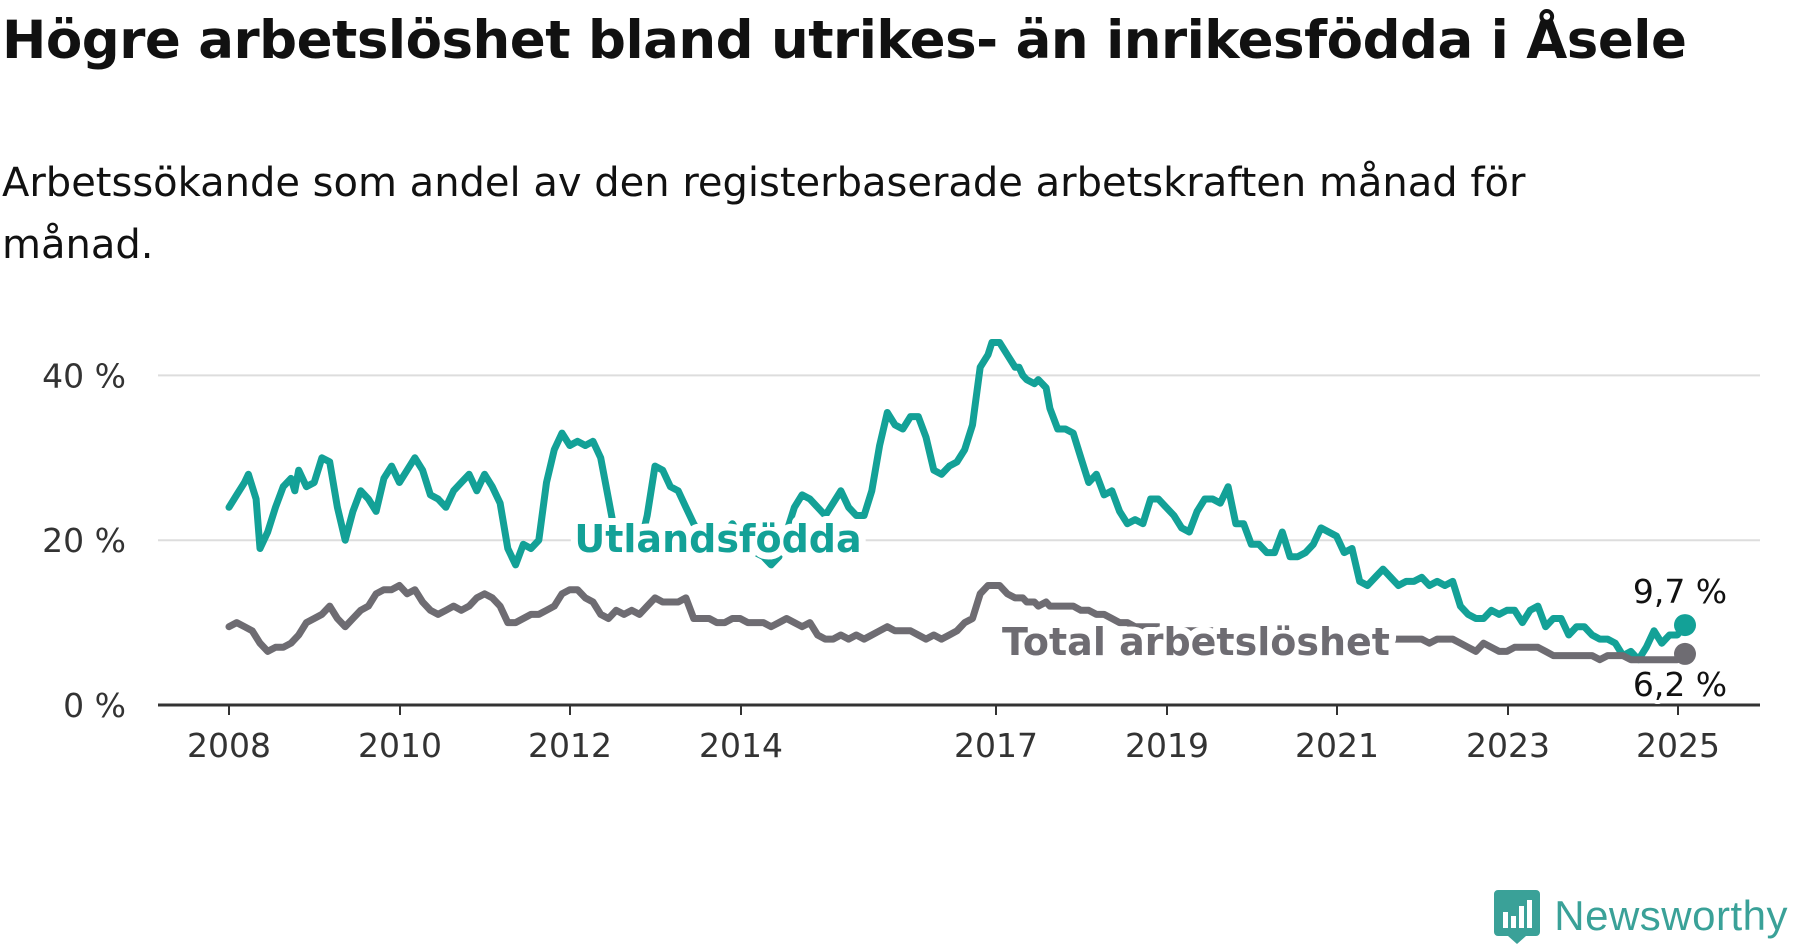 This screenshot has height=948, width=1800. Describe the element at coordinates (84, 375) in the screenshot. I see `y-tick-label: 40 %` at that location.